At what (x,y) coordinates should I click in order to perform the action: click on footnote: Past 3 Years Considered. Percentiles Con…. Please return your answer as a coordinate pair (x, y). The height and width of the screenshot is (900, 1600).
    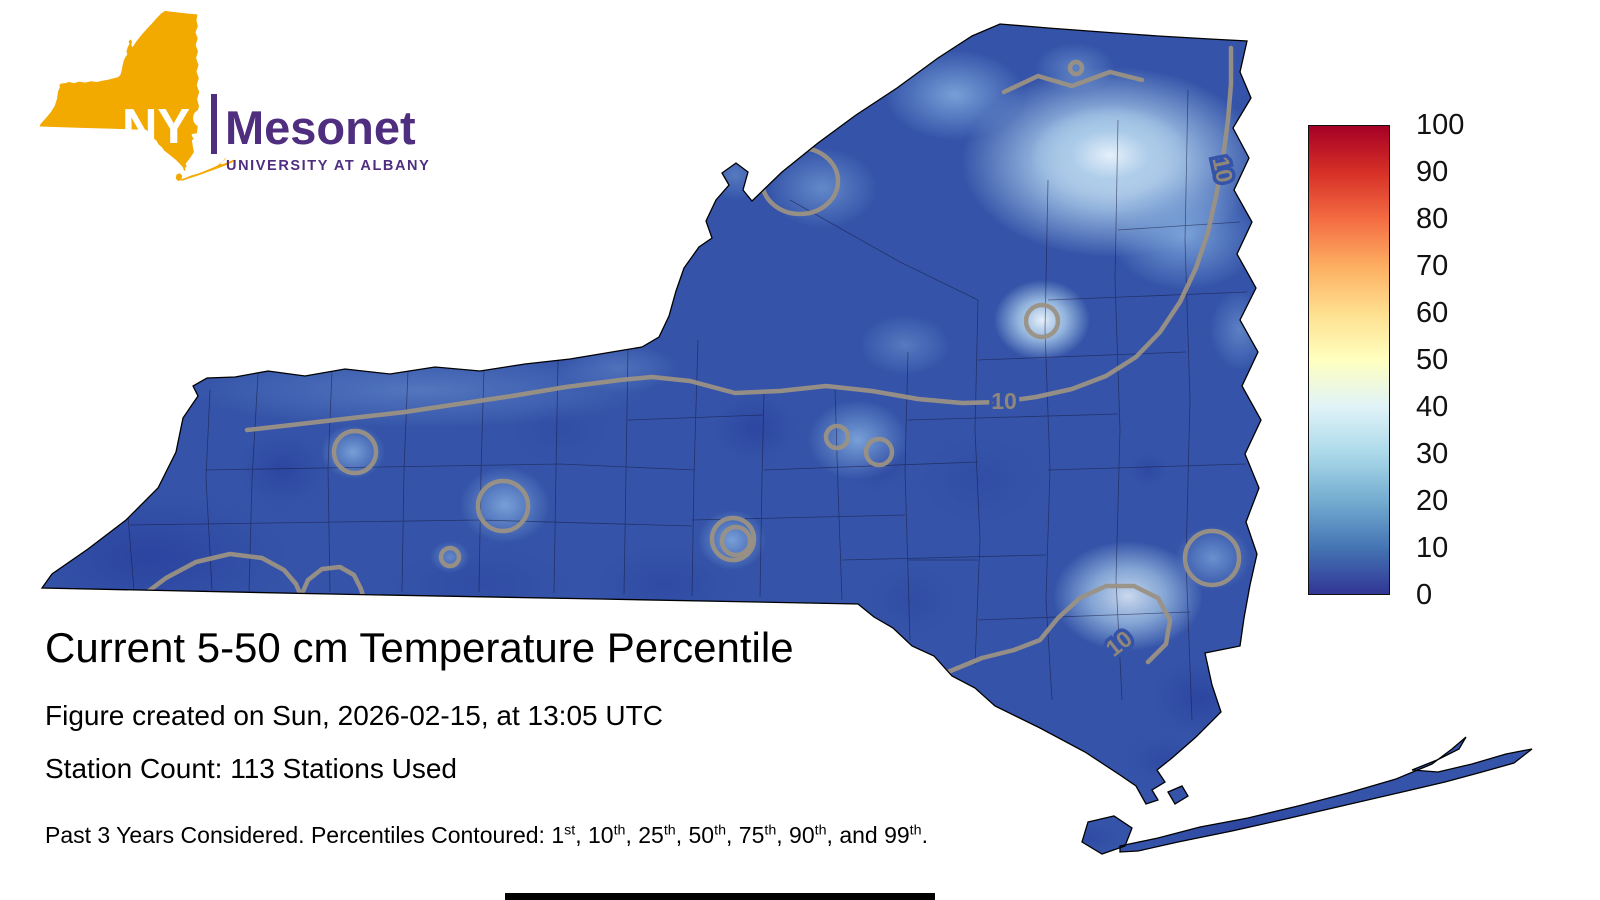
    Looking at the image, I should click on (486, 835).